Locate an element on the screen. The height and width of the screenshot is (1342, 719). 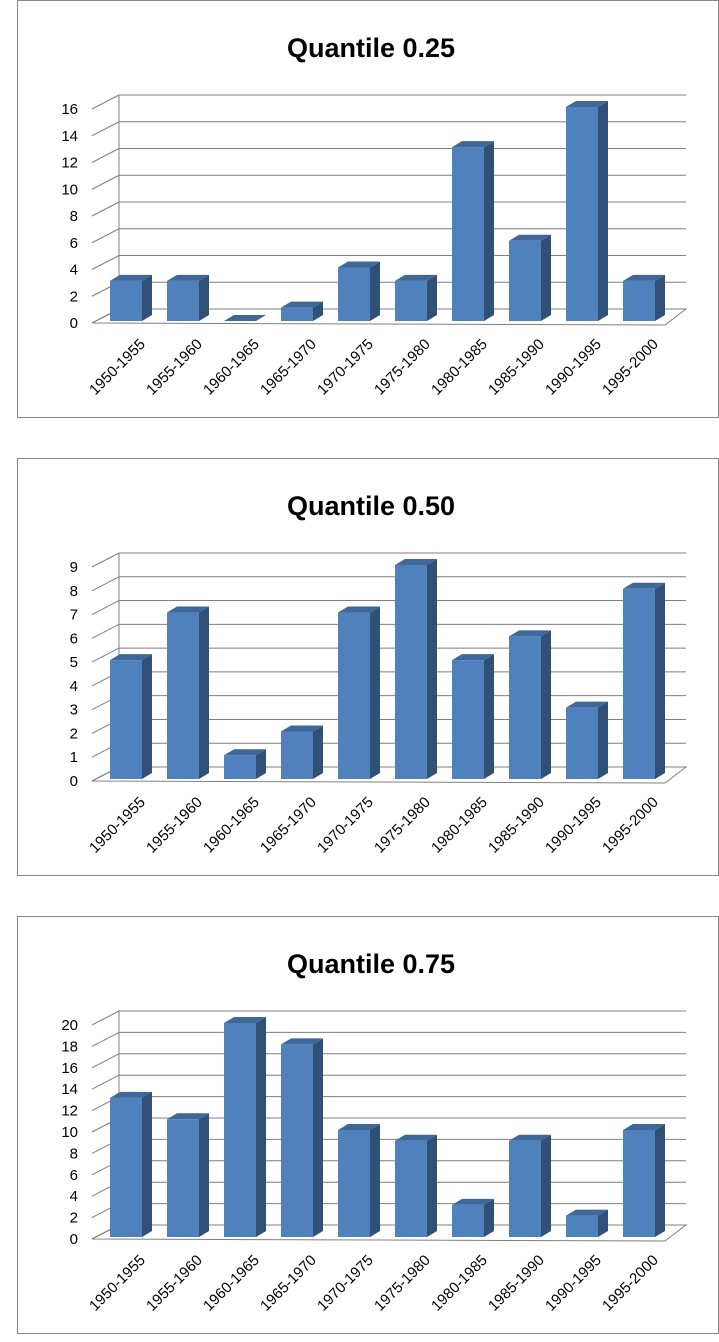
y-tick-label: 16 is located at coordinates (69, 109).